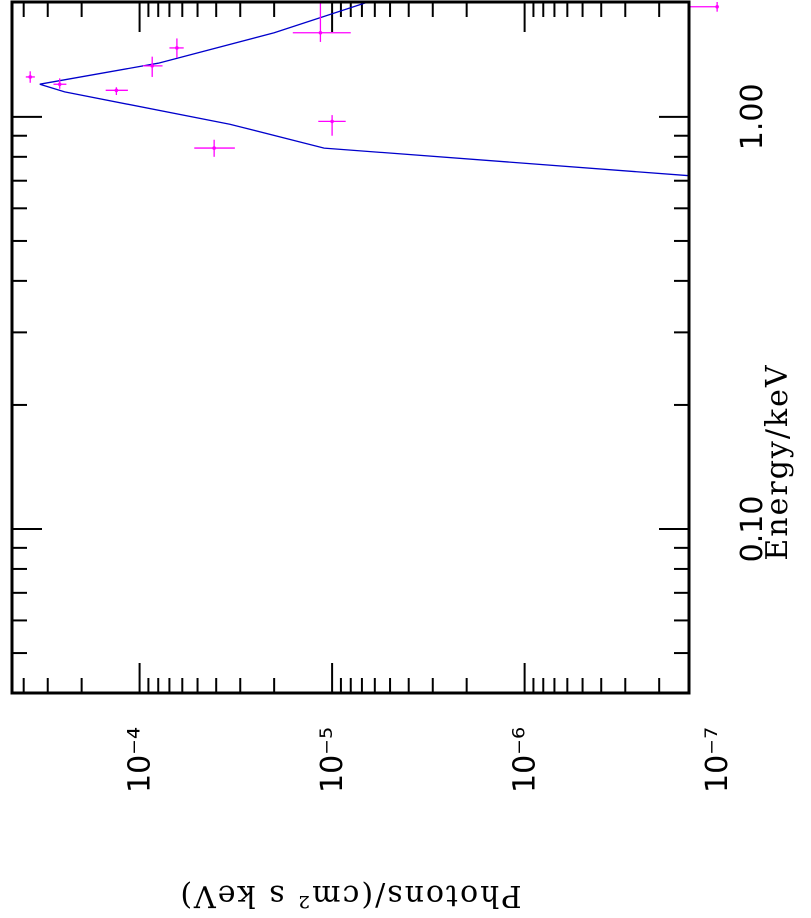 The width and height of the screenshot is (811, 918). Describe the element at coordinates (752, 116) in the screenshot. I see `energy-tick-label: 1.00` at that location.